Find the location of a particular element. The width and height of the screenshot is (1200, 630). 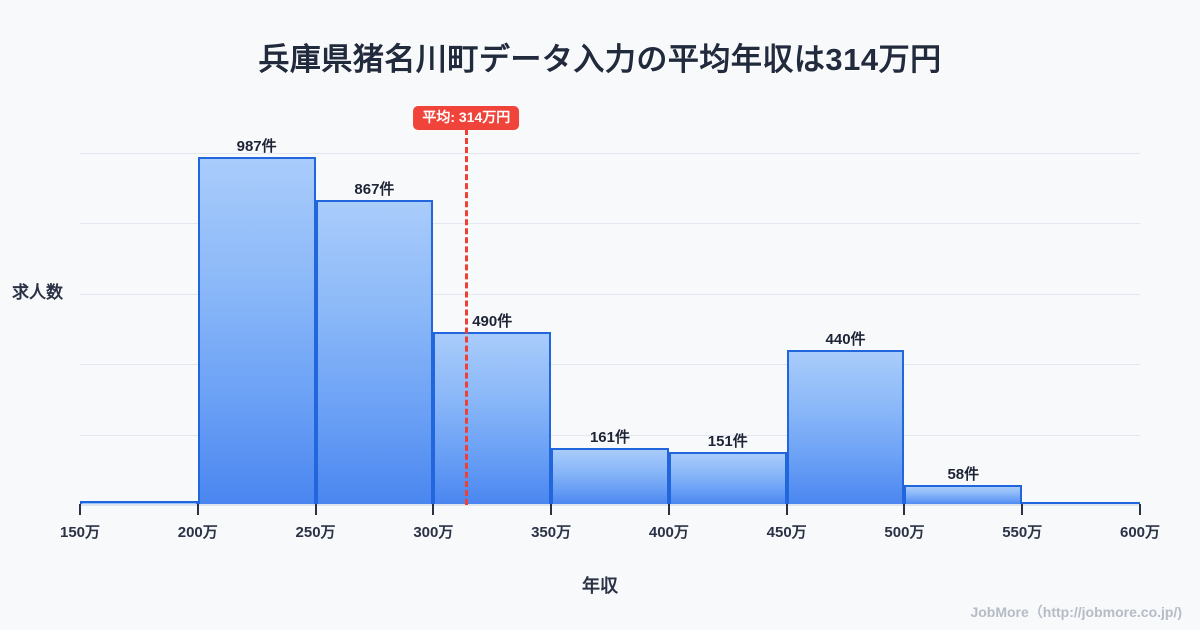

x-axis-tick-label: 300万 is located at coordinates (433, 532).